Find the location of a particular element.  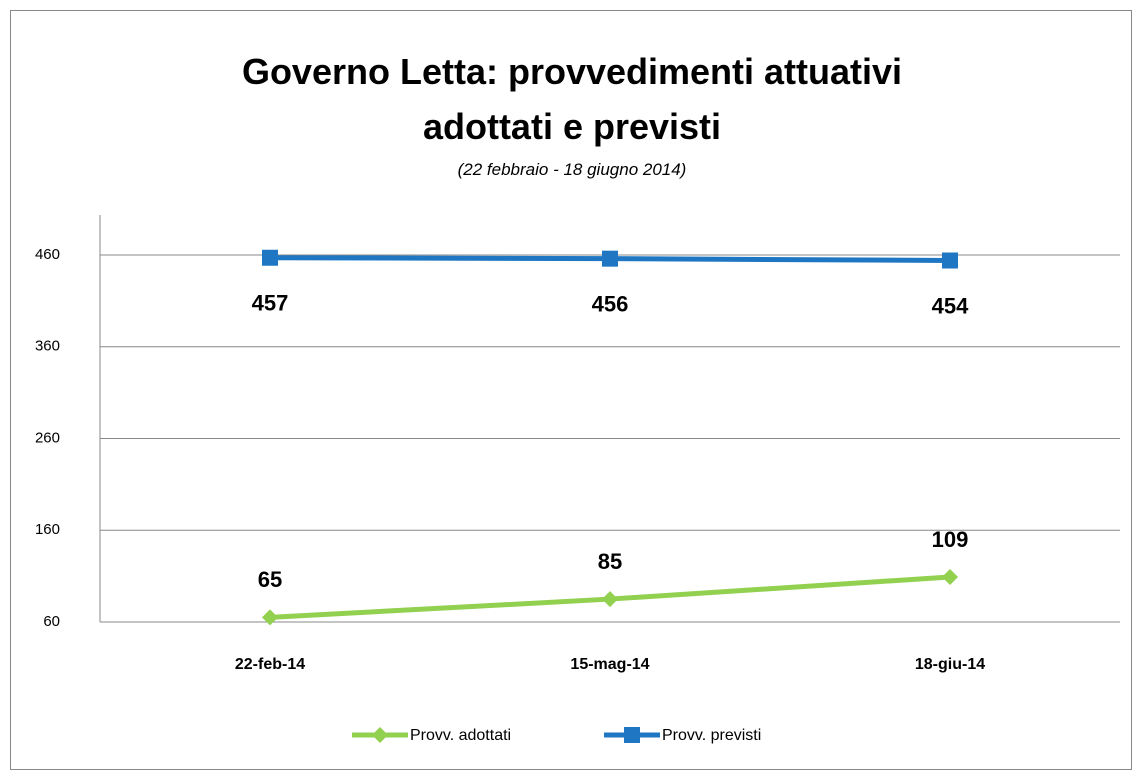

y-tick-label: 60 is located at coordinates (51, 621).